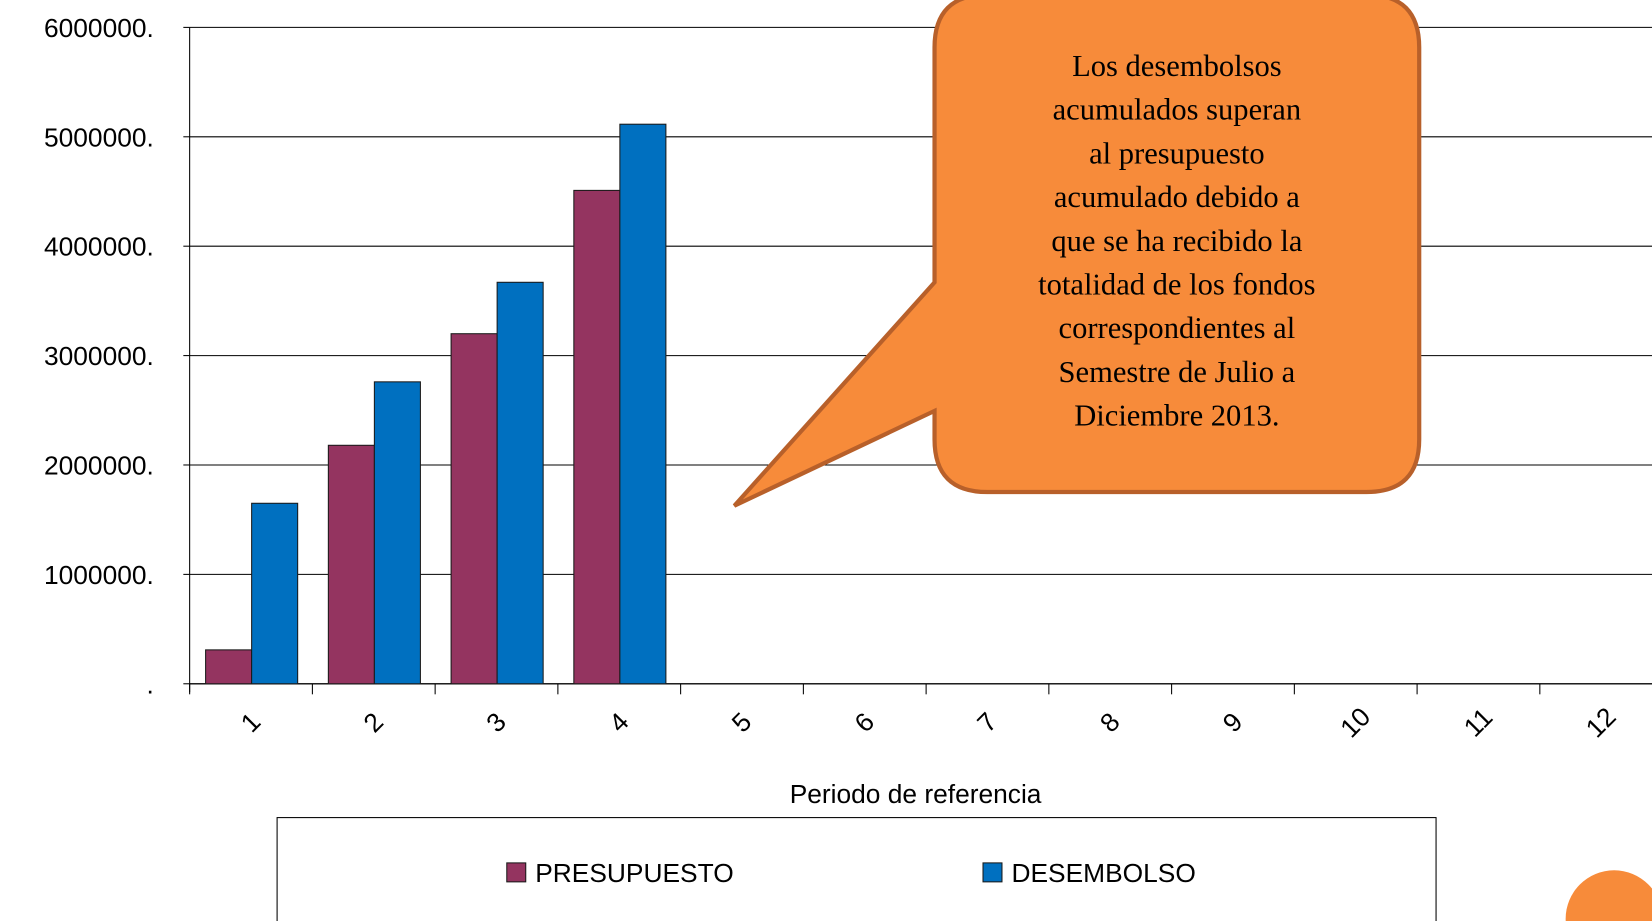  Describe the element at coordinates (865, 723) in the screenshot. I see `x-tick-label: 6` at that location.